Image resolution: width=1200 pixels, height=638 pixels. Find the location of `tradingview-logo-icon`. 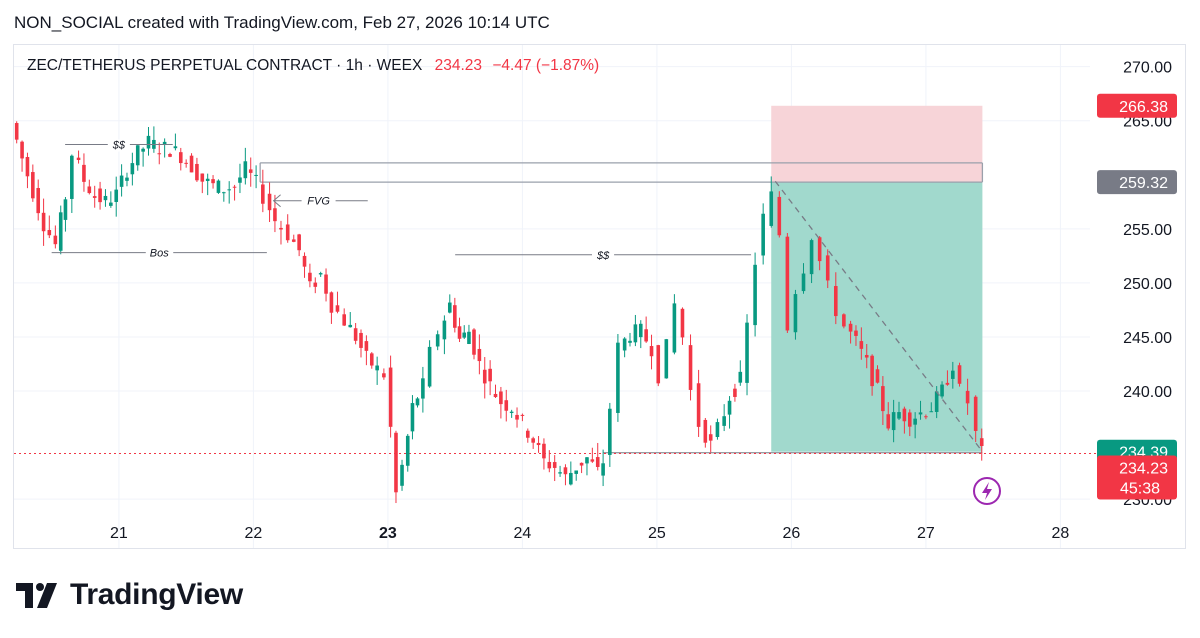

tradingview-logo-icon is located at coordinates (36, 595).